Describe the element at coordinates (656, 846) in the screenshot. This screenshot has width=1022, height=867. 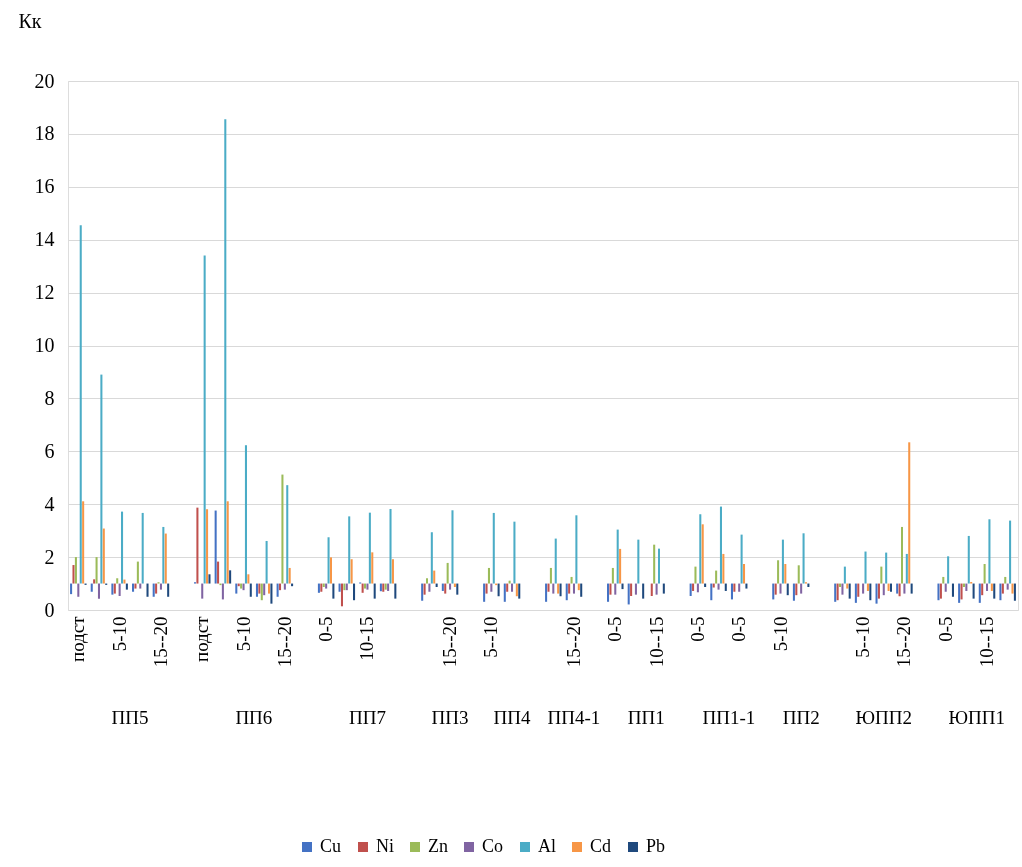
I see `legend-label: Pb` at that location.